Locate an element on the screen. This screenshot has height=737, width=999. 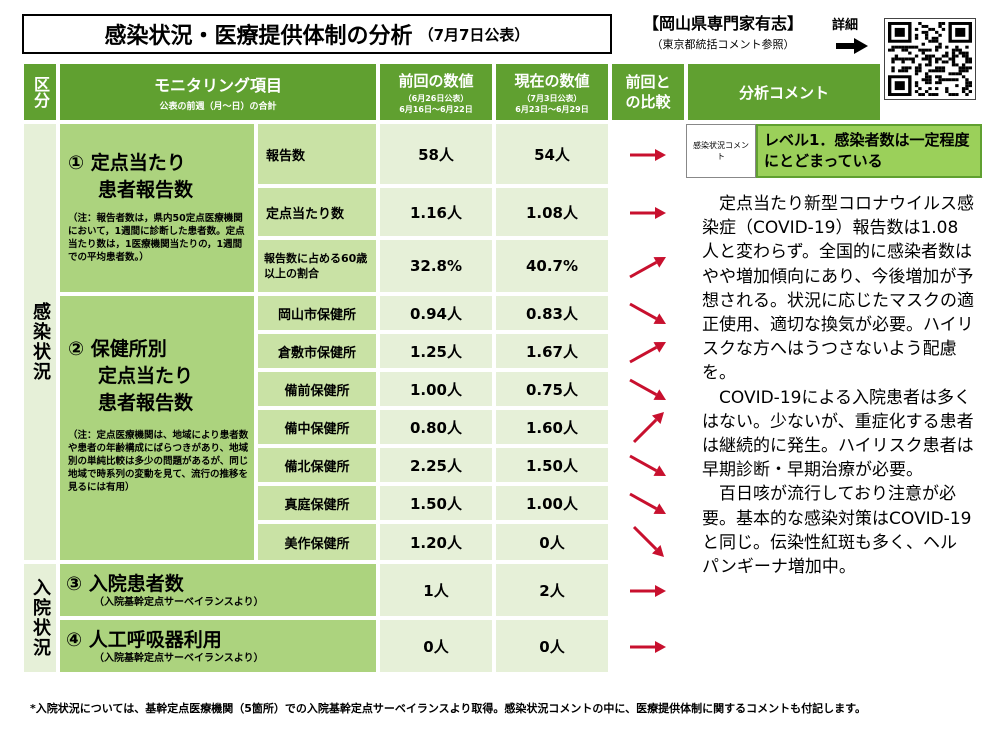
prev-value: 0.80人 is located at coordinates (436, 427).